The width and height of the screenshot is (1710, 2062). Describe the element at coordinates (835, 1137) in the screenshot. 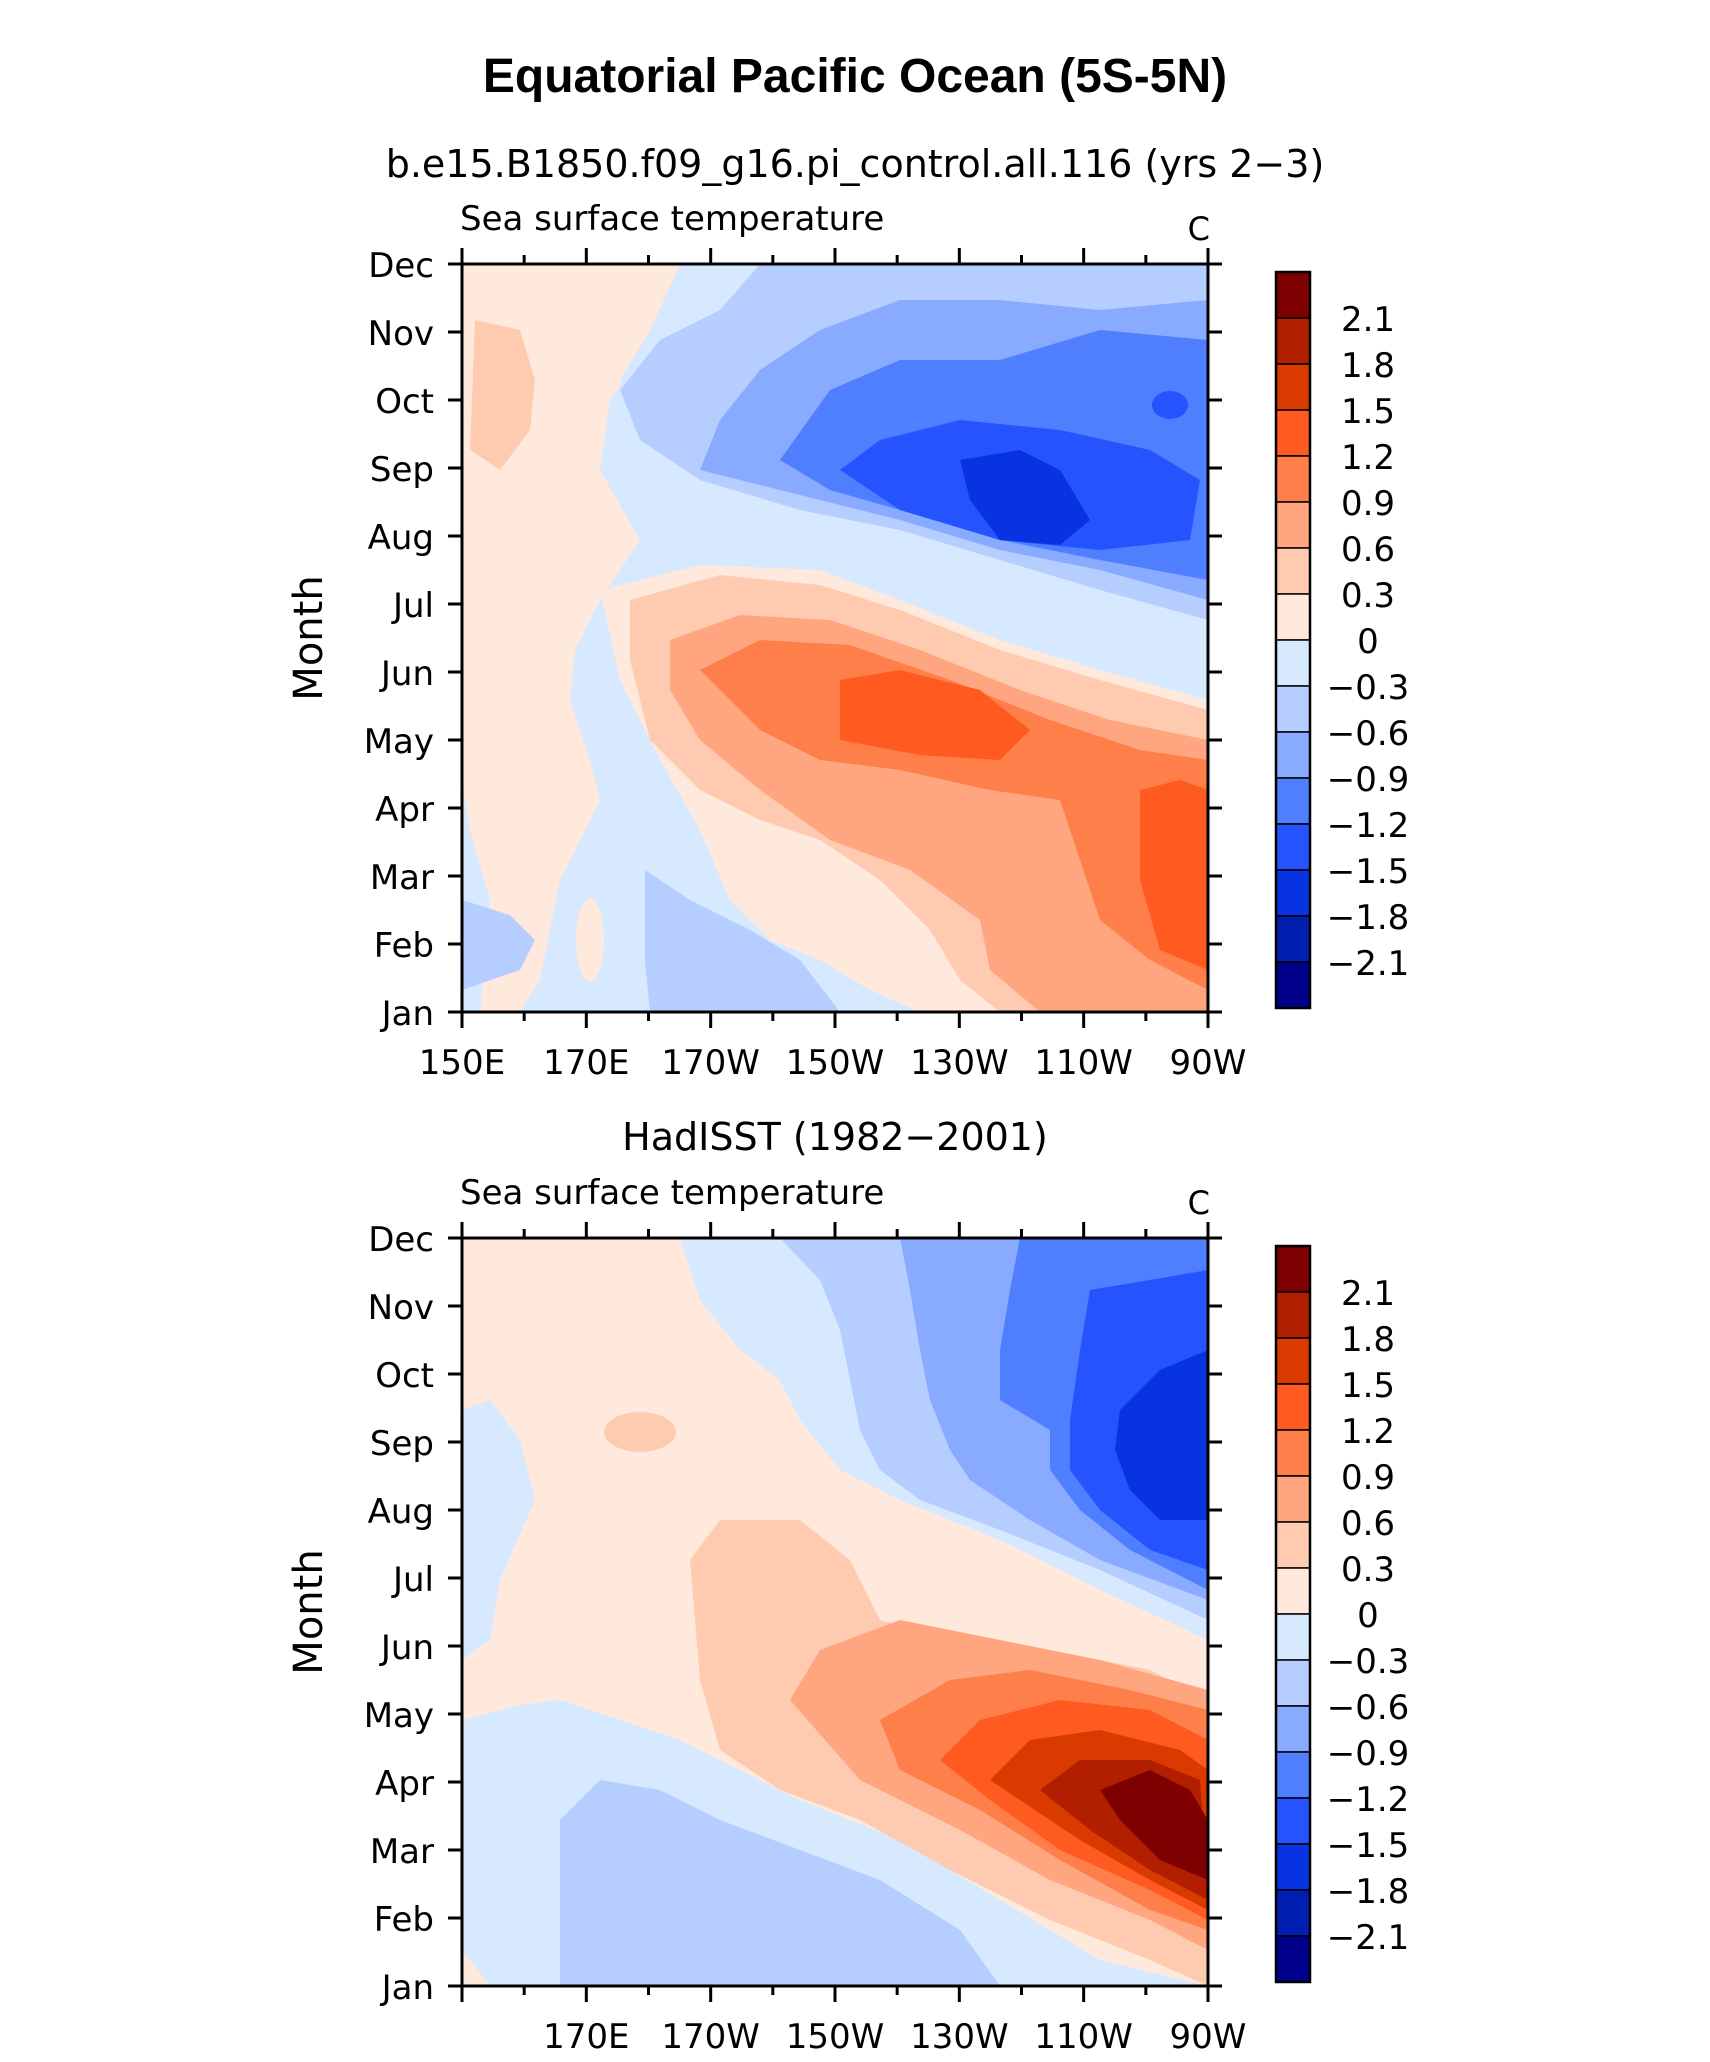

I see `panel-title: HadISST (1982−2001)` at that location.